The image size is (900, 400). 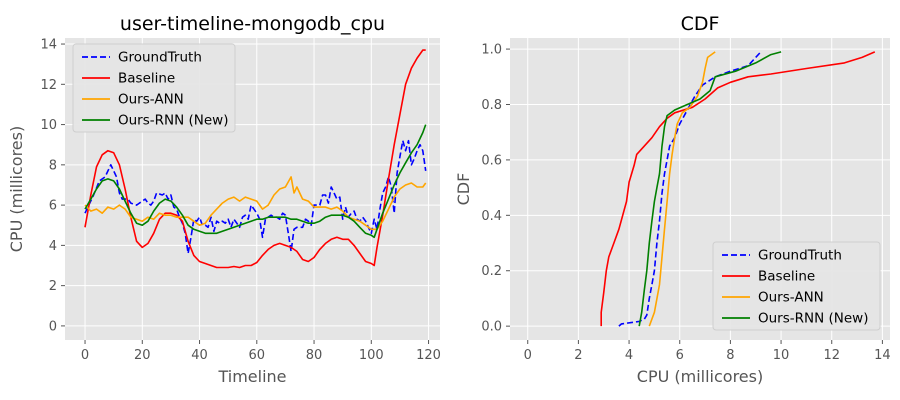 What do you see at coordinates (491, 105) in the screenshot?
I see `y-tick-label: 0.8` at bounding box center [491, 105].